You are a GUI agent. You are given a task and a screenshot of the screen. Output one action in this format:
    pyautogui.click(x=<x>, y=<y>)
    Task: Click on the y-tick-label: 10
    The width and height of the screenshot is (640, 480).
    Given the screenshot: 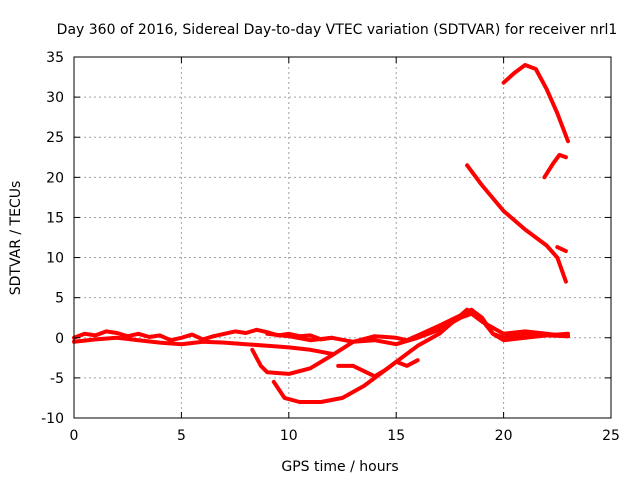 What is the action you would take?
    pyautogui.click(x=55, y=259)
    